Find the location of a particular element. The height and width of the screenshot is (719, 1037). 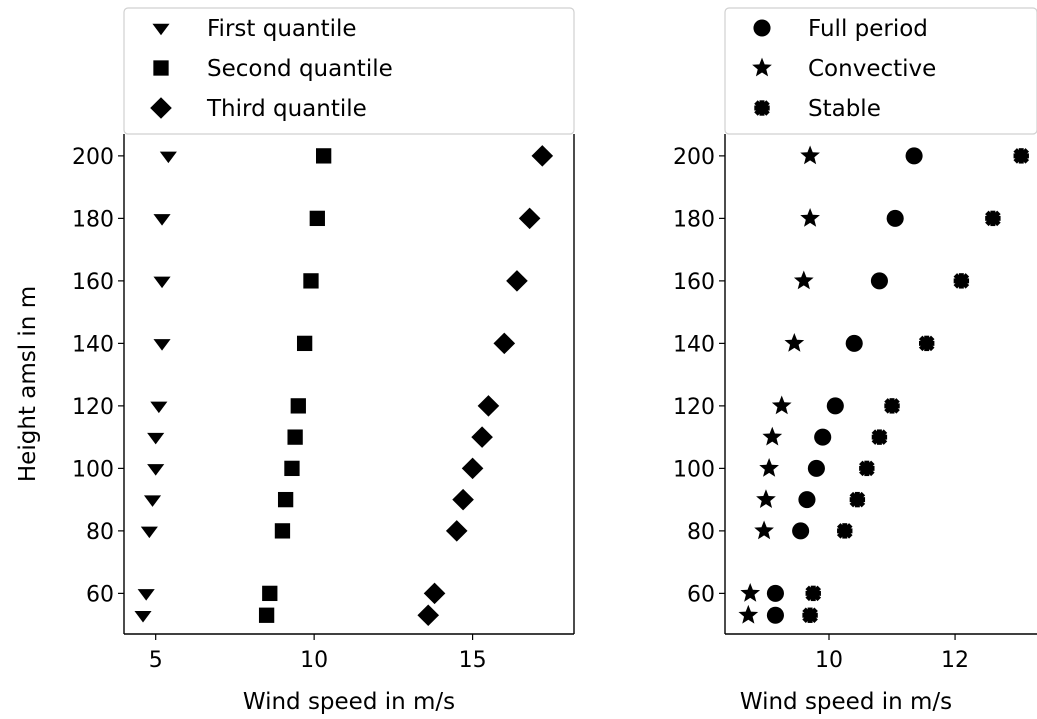

legend-label: Stable is located at coordinates (844, 109).